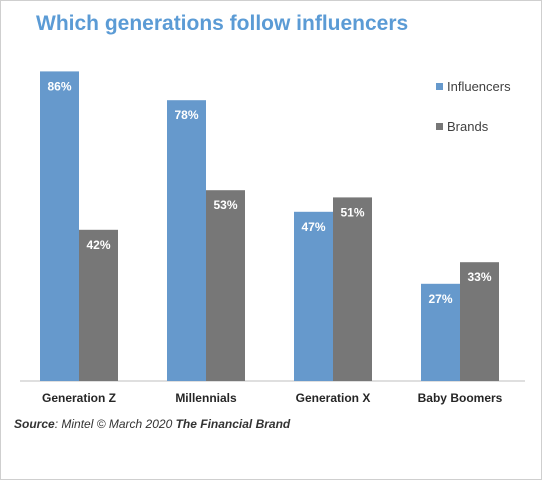 The height and width of the screenshot is (480, 542). I want to click on bar-brands-generation-z, so click(98, 305).